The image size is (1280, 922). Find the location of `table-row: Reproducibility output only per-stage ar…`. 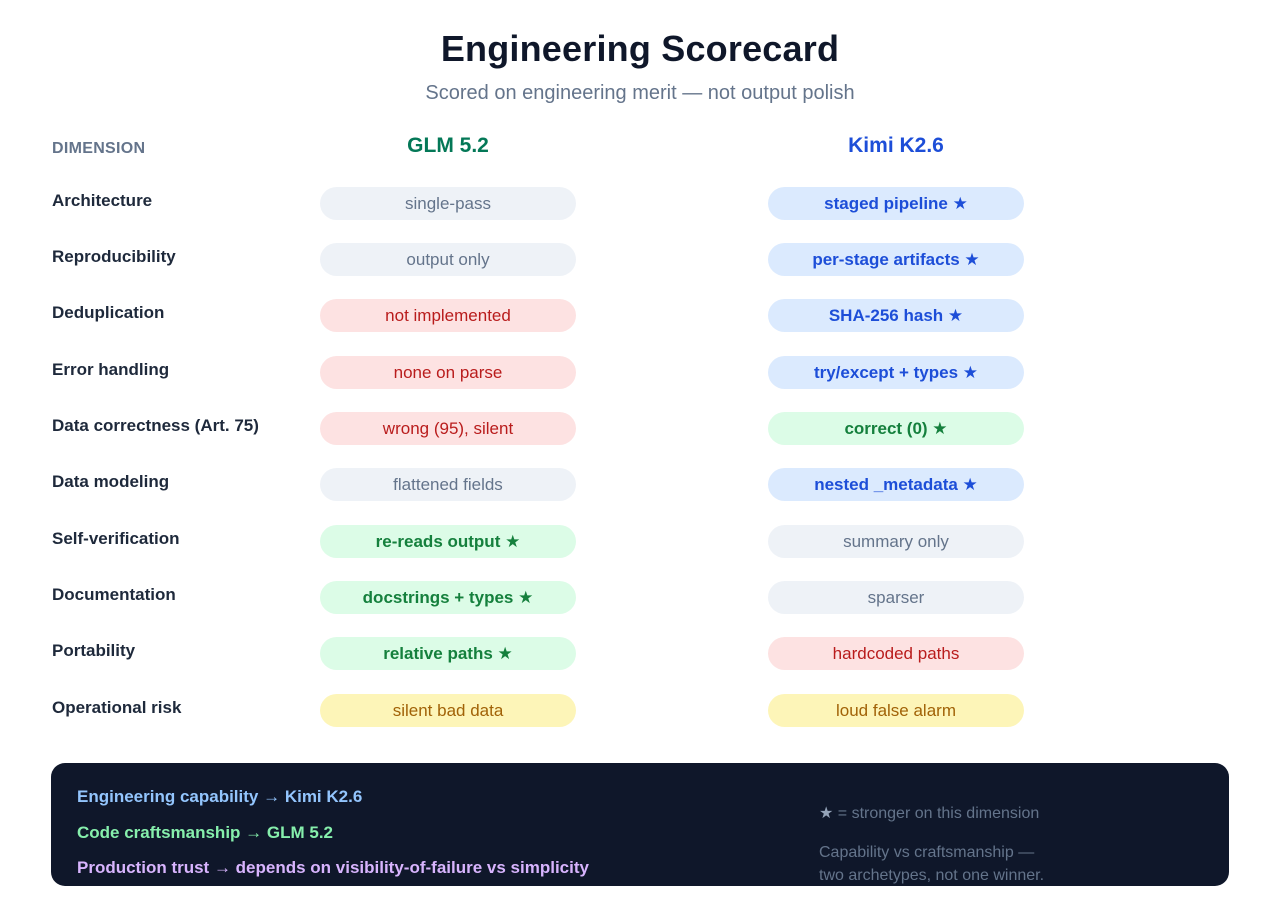

table-row: Reproducibility output only per-stage ar… is located at coordinates (640, 259).